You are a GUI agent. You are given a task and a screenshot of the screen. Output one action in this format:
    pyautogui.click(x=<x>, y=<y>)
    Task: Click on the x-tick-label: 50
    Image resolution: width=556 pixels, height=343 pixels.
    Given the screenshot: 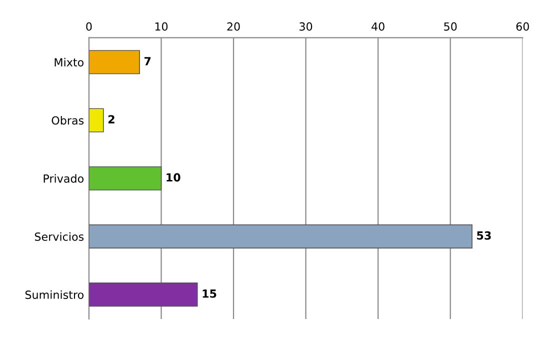 What is the action you would take?
    pyautogui.click(x=450, y=26)
    